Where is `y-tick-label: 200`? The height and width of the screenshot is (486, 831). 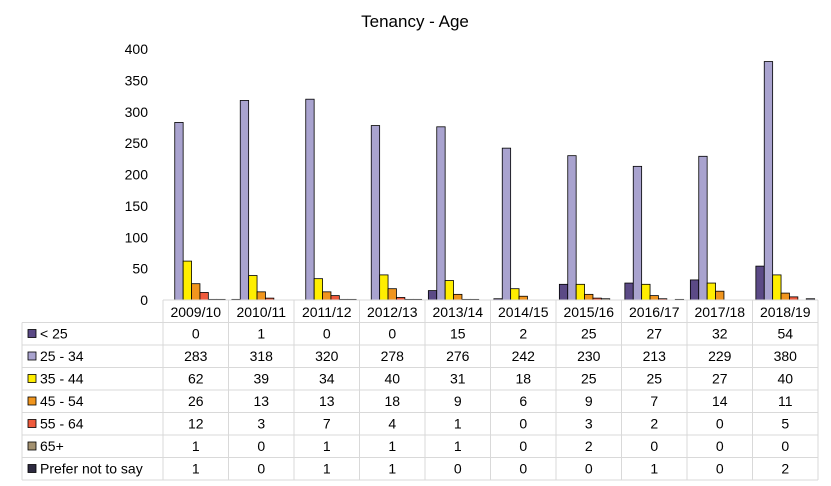 y-tick-label: 200 is located at coordinates (137, 175).